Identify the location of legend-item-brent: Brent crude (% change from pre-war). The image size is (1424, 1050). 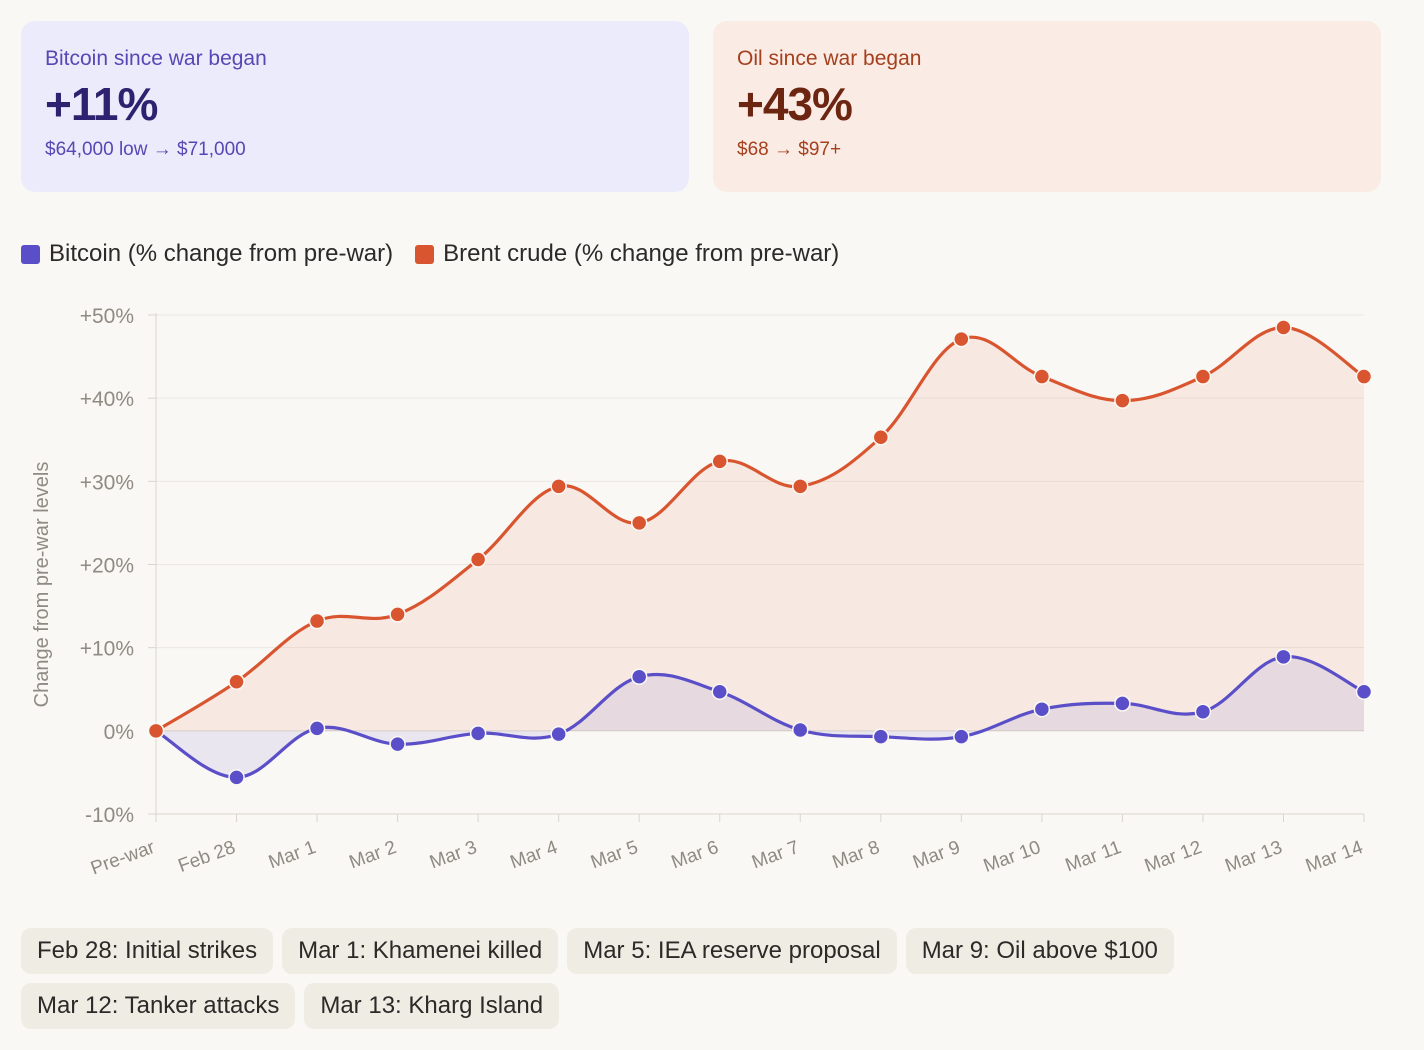
(627, 254).